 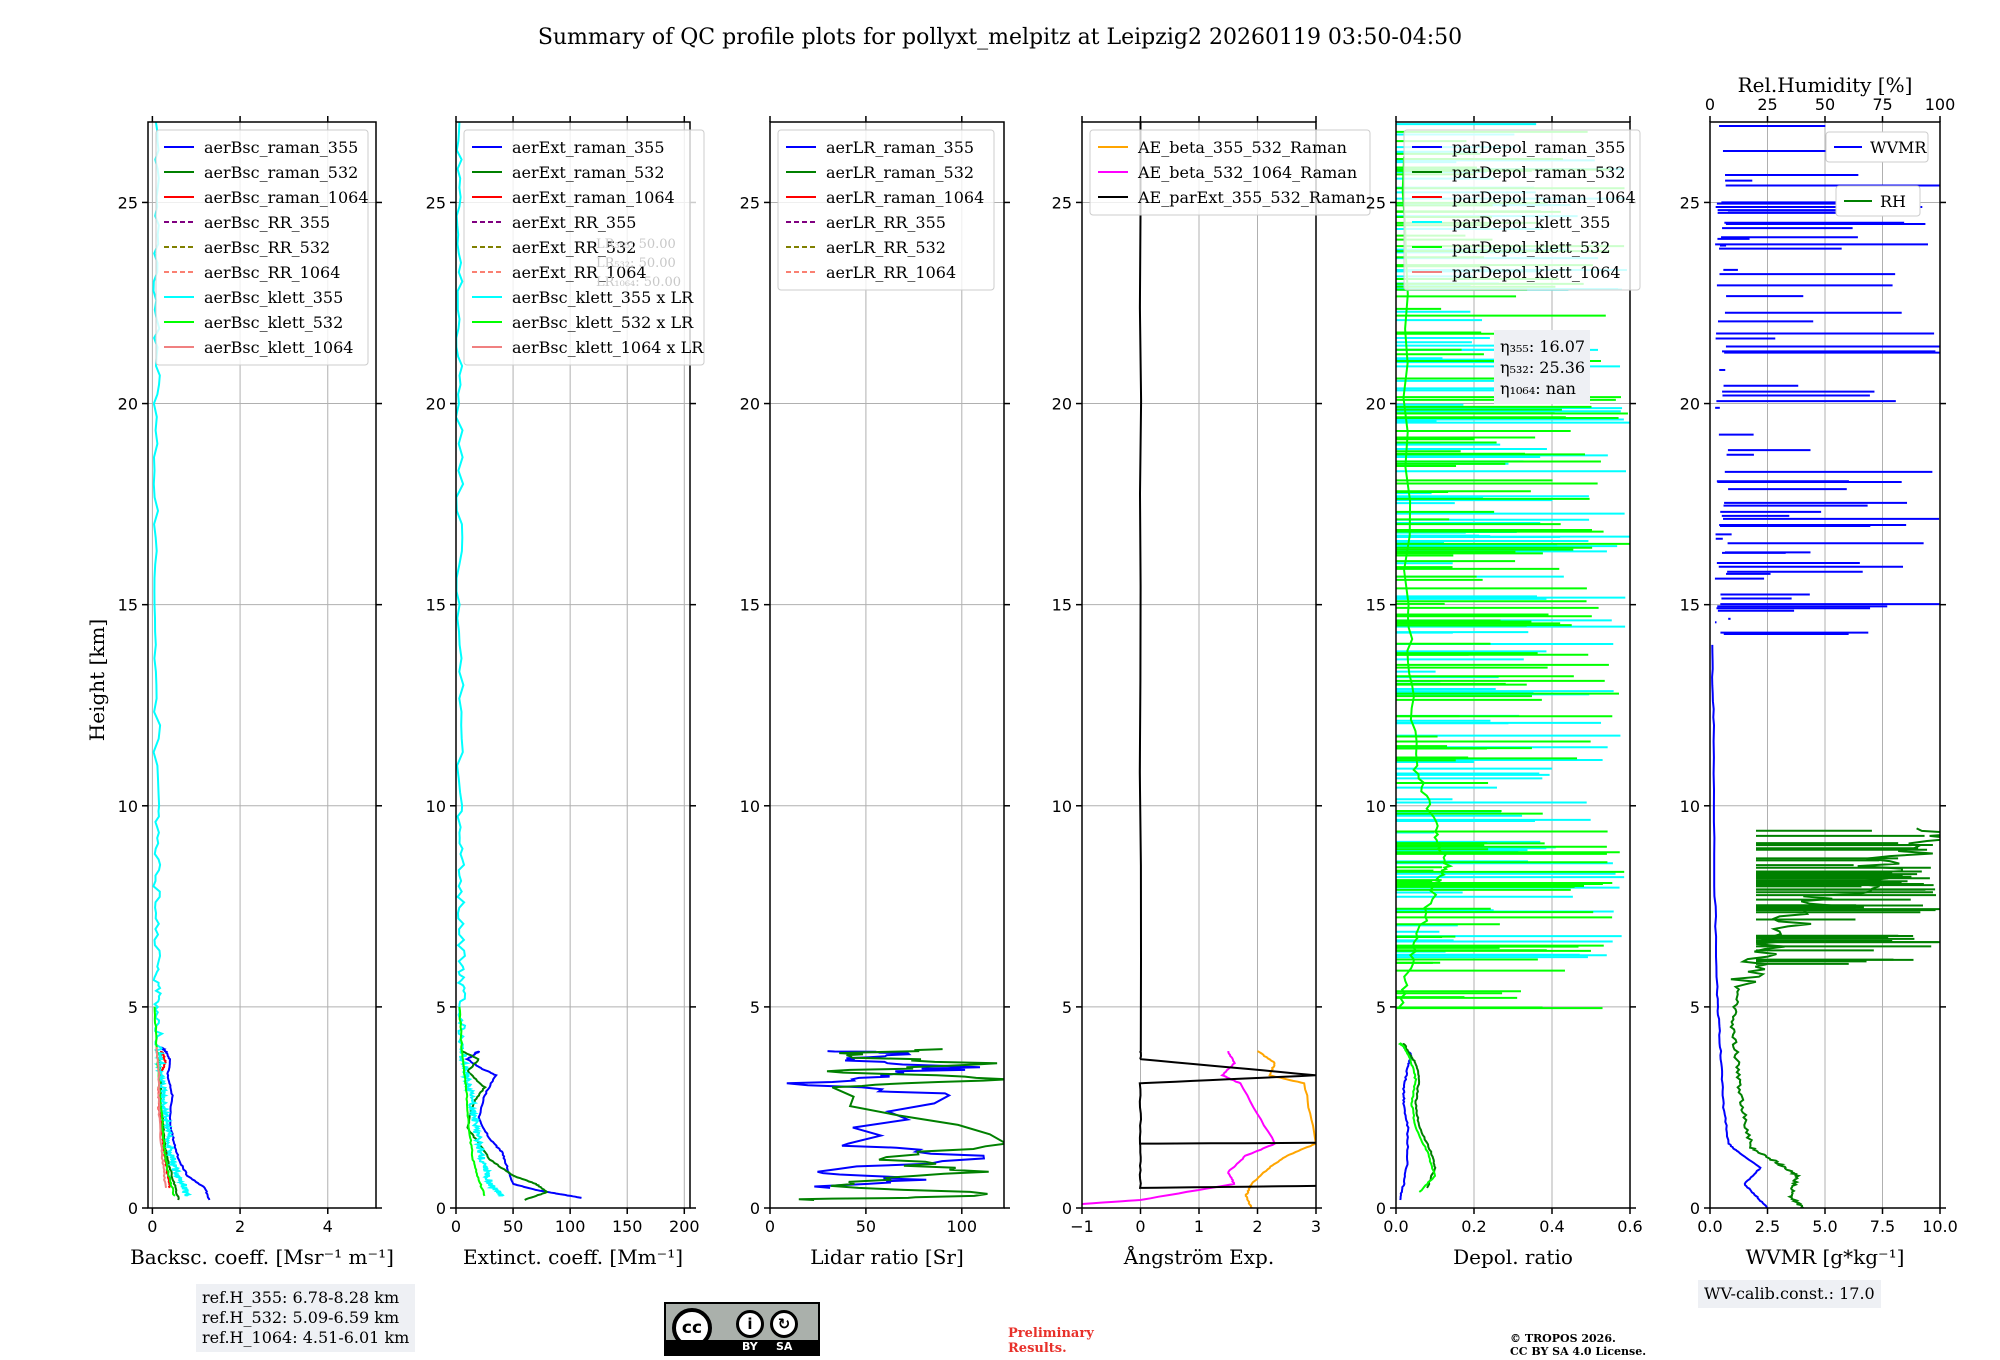 I want to click on x-tick-label: 100, so click(x=962, y=1226).